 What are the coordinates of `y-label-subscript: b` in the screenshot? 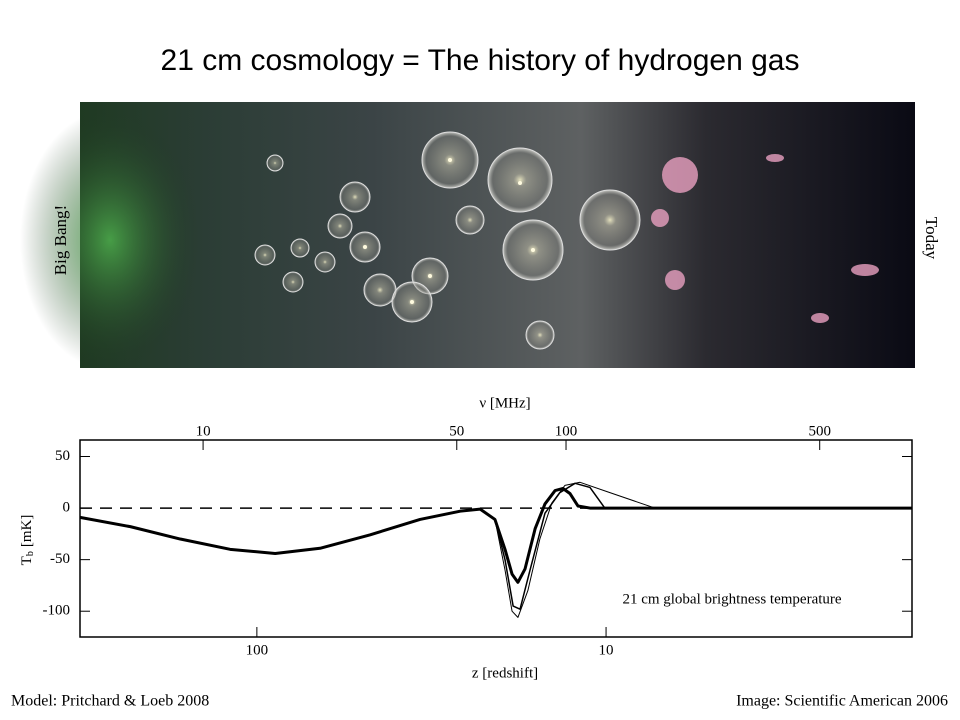 It's located at (30, 553).